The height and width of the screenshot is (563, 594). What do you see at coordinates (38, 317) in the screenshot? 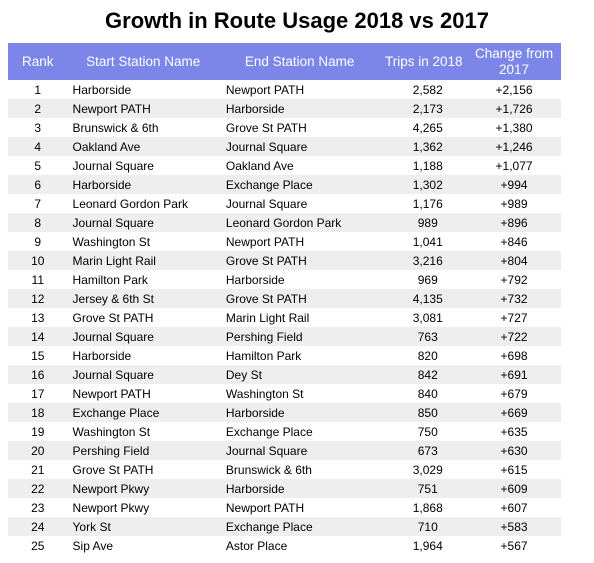
I see `cell-rank: 13` at bounding box center [38, 317].